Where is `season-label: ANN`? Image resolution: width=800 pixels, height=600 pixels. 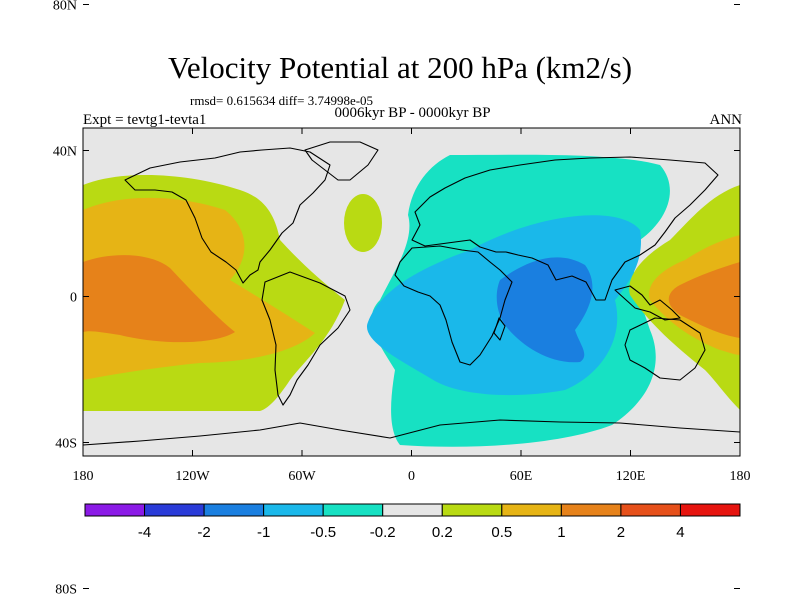
season-label: ANN is located at coordinates (726, 120).